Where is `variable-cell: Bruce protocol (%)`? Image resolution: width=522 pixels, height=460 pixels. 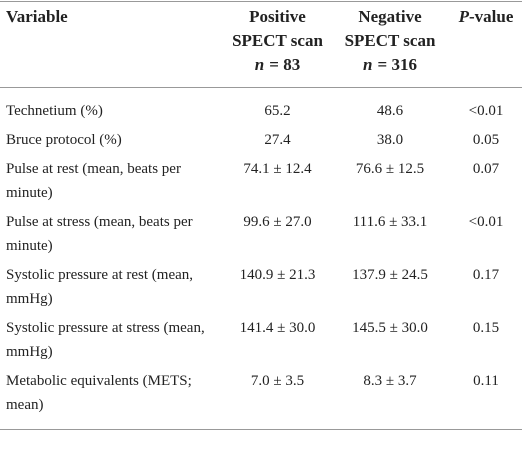 variable-cell: Bruce protocol (%) is located at coordinates (64, 140).